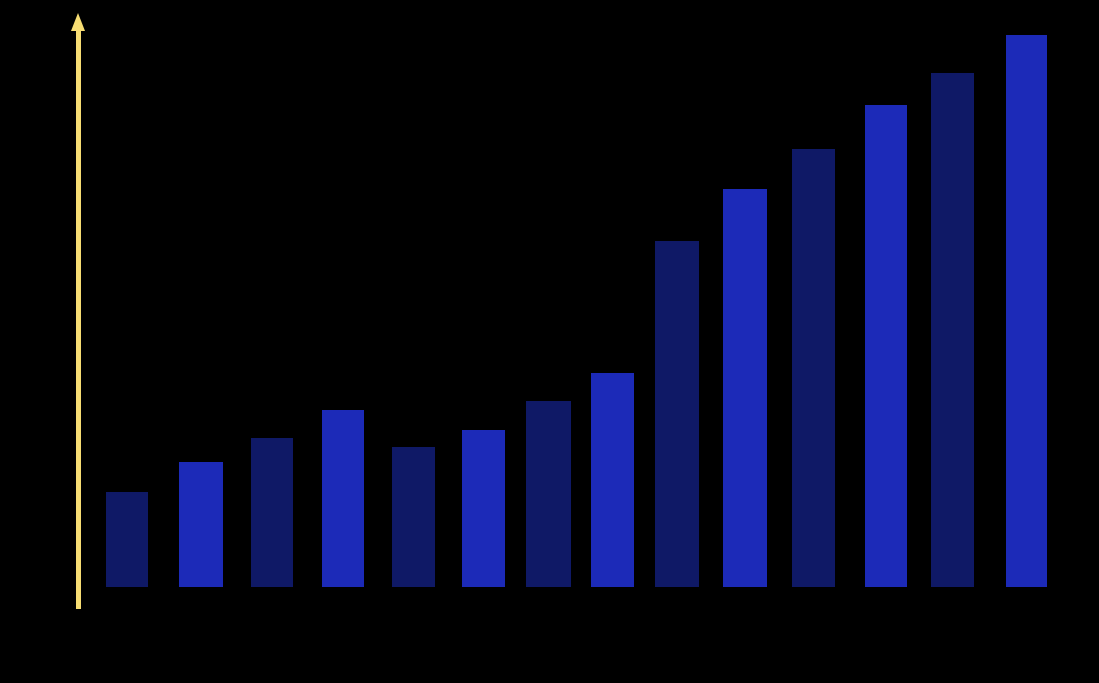 The width and height of the screenshot is (1099, 683). What do you see at coordinates (50, 341) in the screenshot?
I see `y-axis` at bounding box center [50, 341].